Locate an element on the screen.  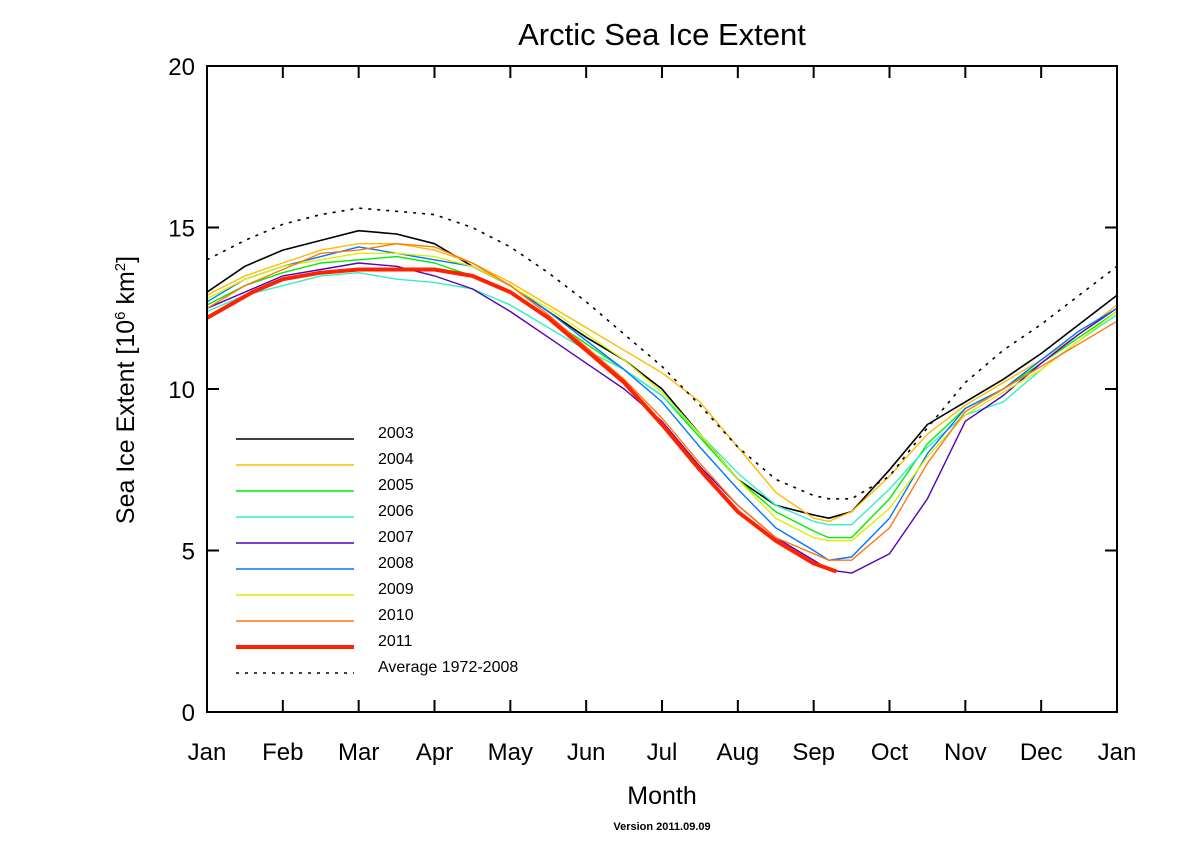
x-tick-label: Oct is located at coordinates (890, 752).